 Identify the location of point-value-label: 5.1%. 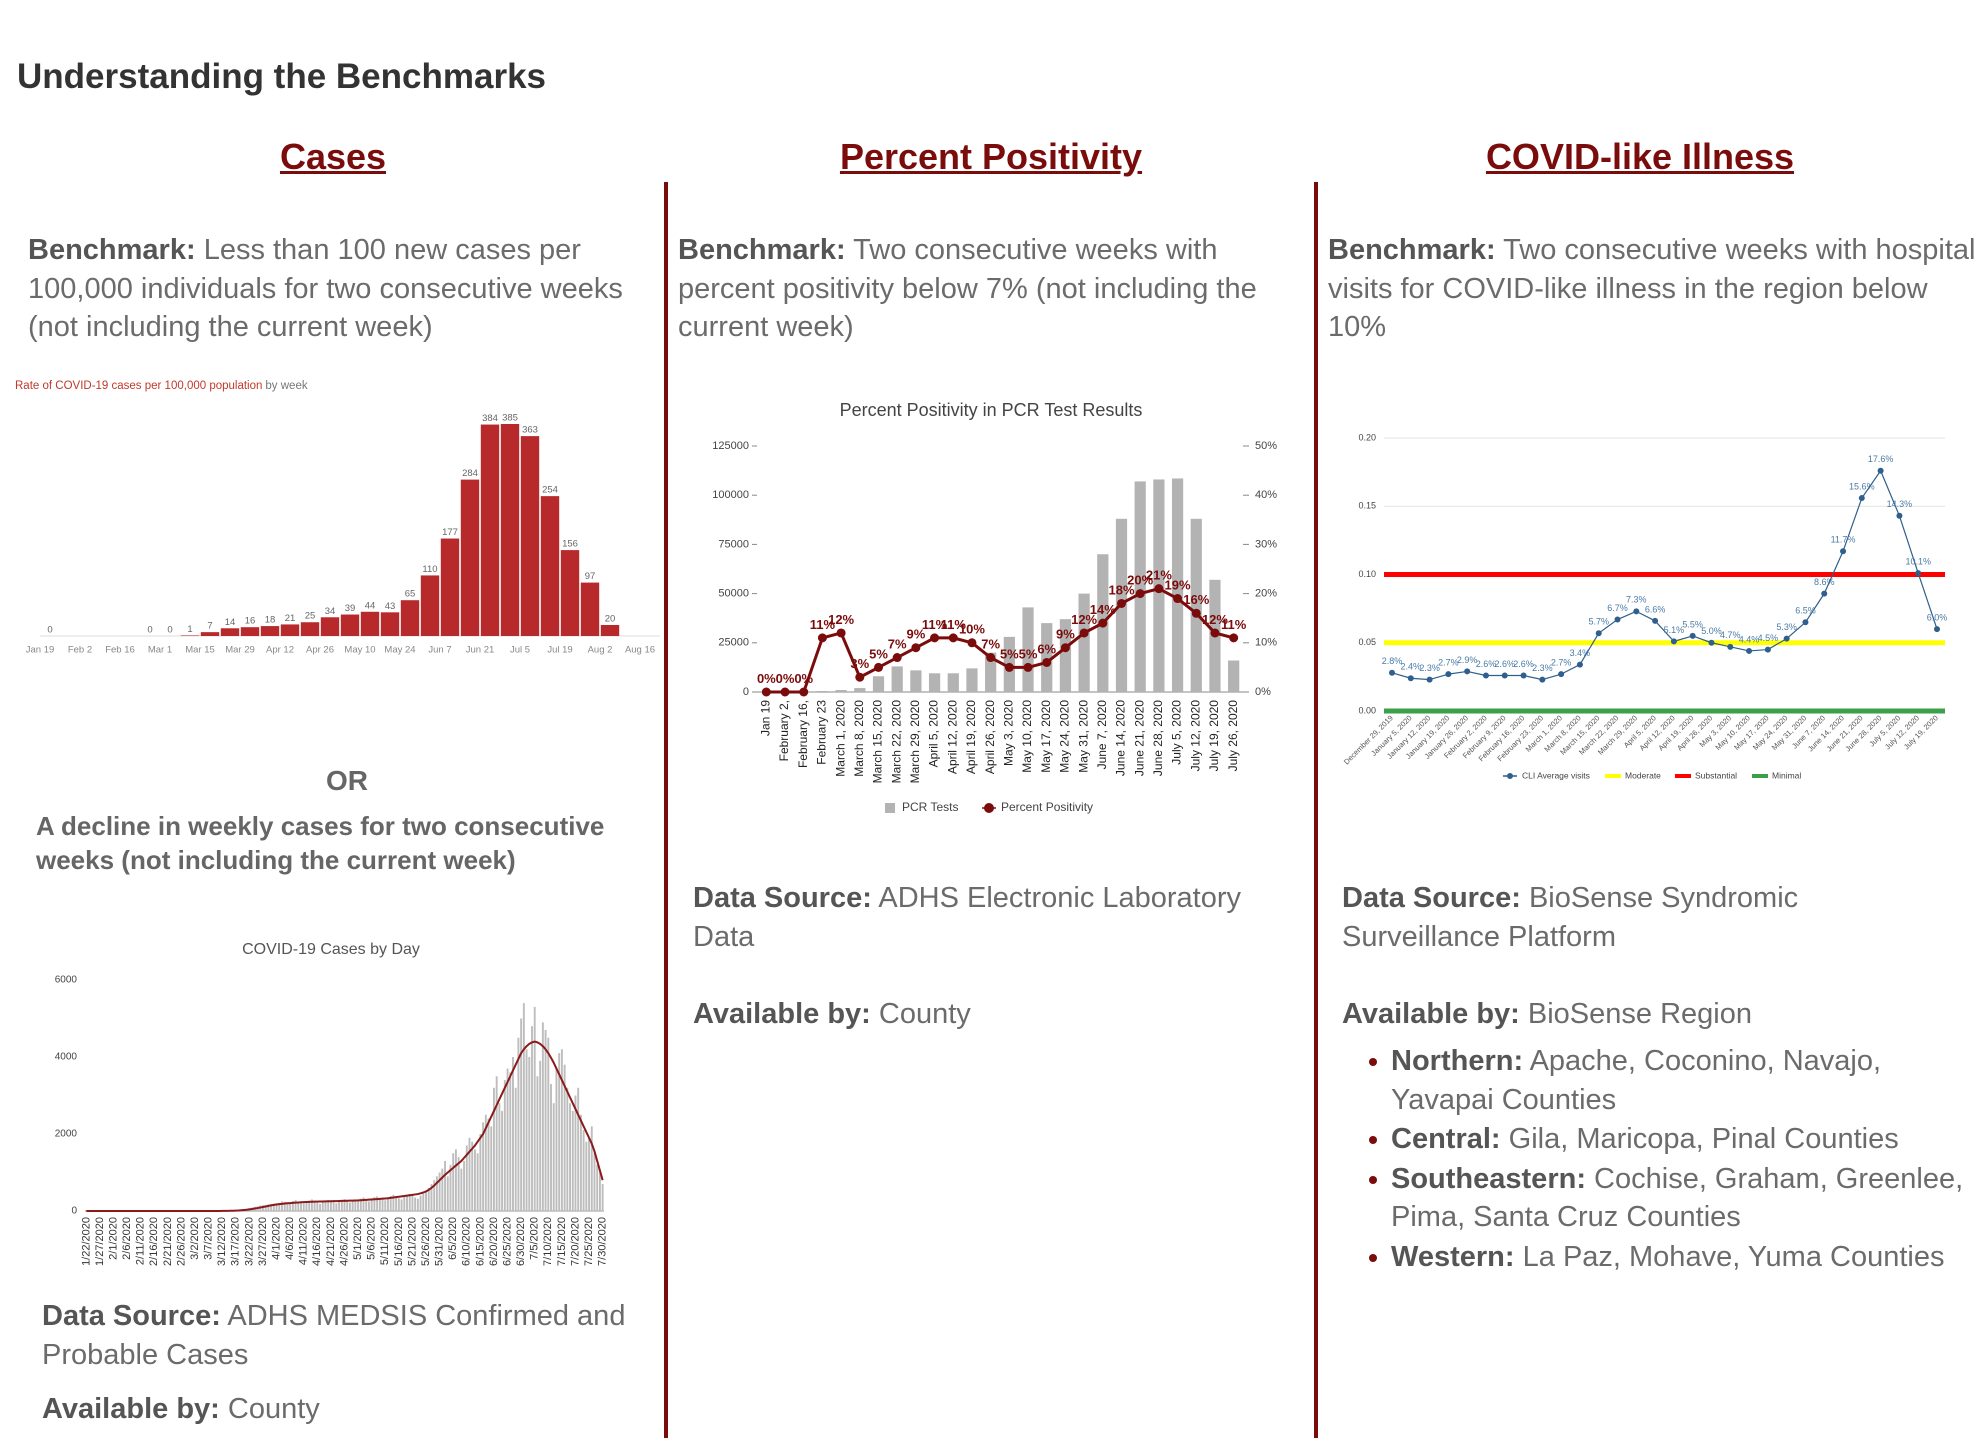
(1674, 630).